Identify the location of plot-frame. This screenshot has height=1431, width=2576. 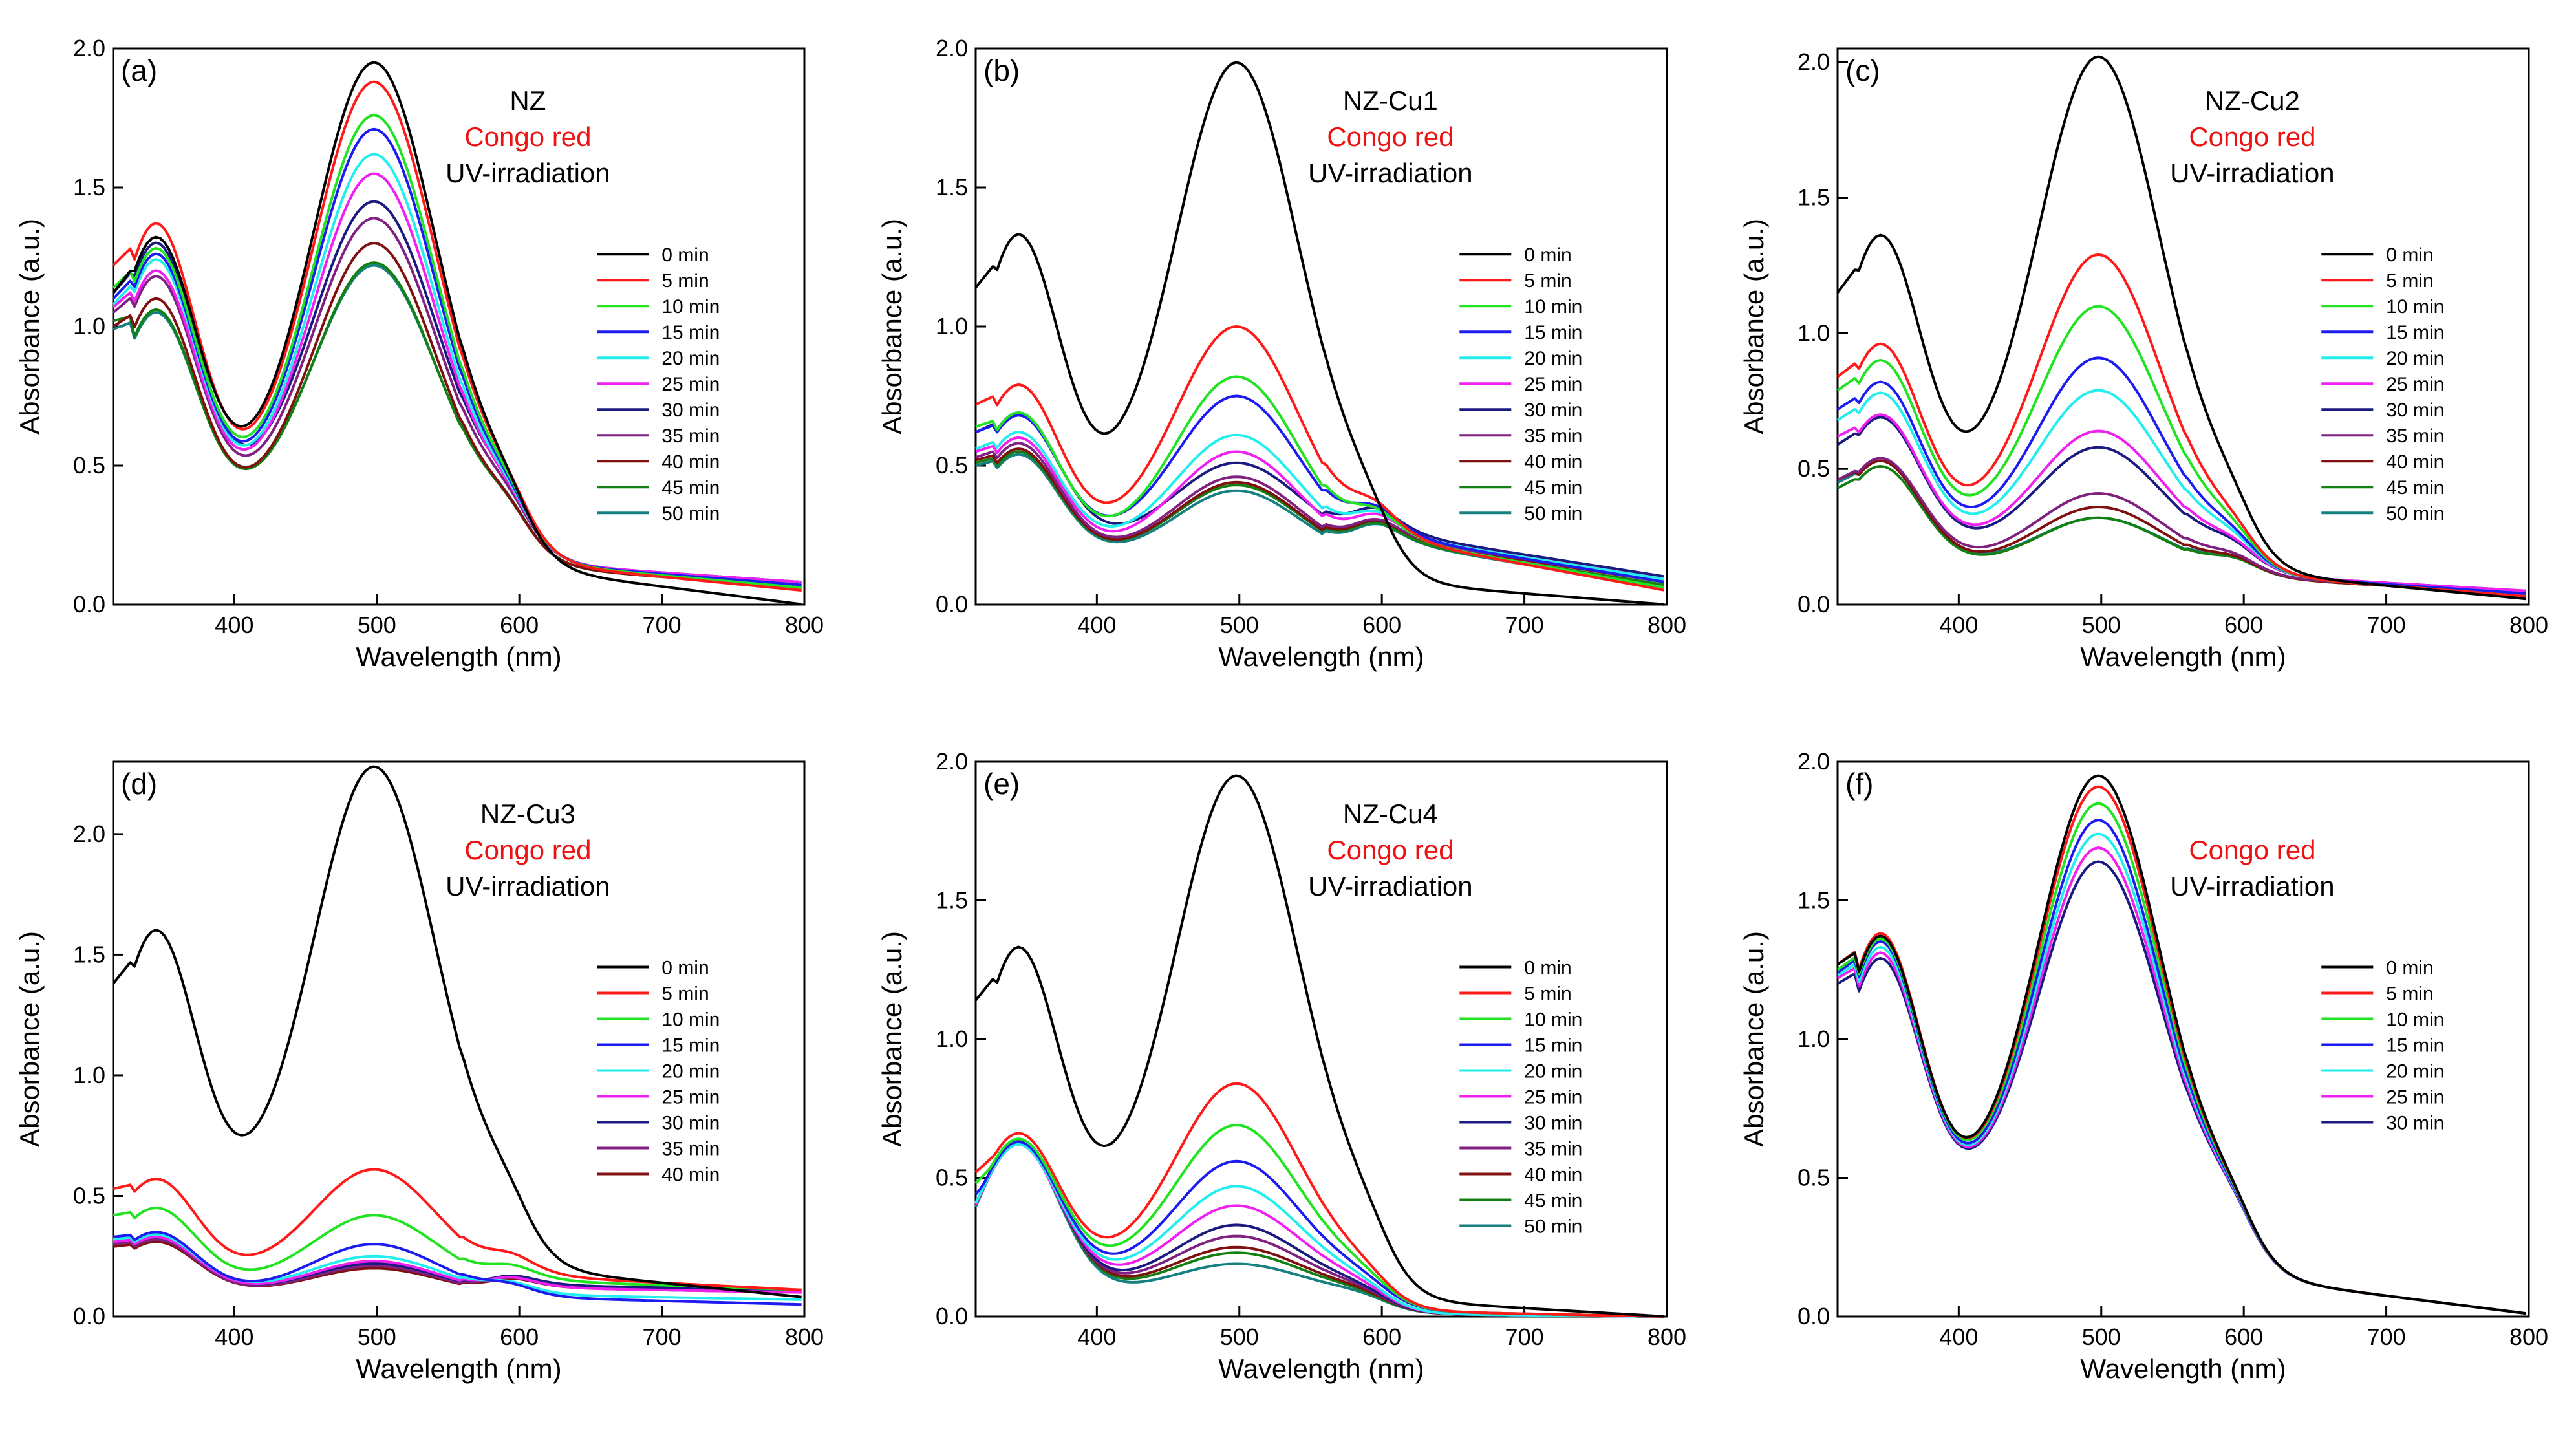
(459, 1039).